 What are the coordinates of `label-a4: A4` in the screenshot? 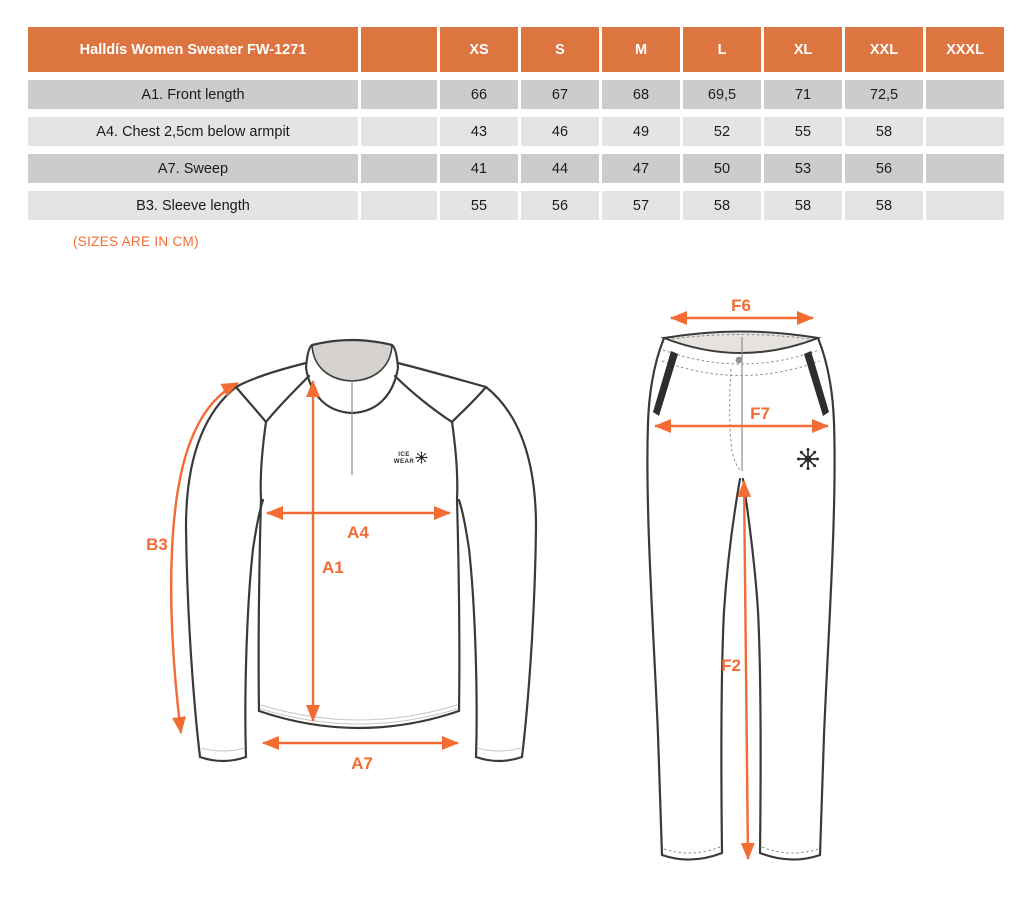 It's located at (358, 532).